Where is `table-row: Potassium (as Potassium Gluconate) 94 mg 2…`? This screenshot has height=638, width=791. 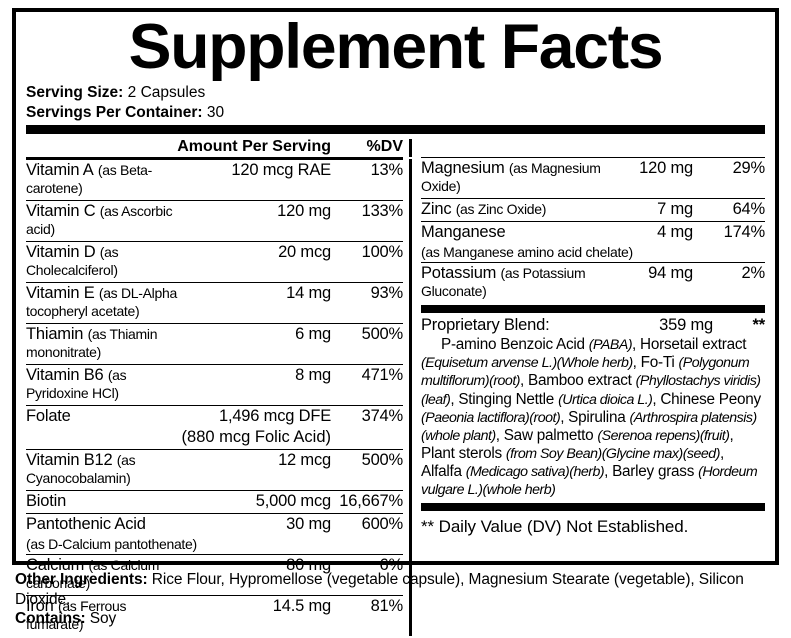
table-row: Potassium (as Potassium Gluconate) 94 mg 2… is located at coordinates (593, 283).